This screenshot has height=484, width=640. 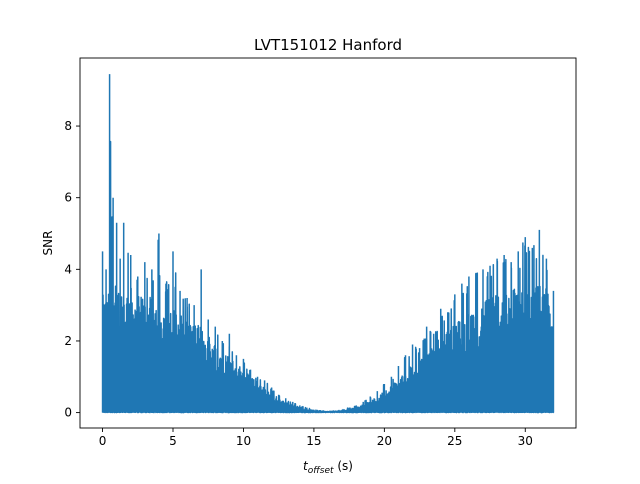 I want to click on y-tick-label: 8, so click(x=68, y=126).